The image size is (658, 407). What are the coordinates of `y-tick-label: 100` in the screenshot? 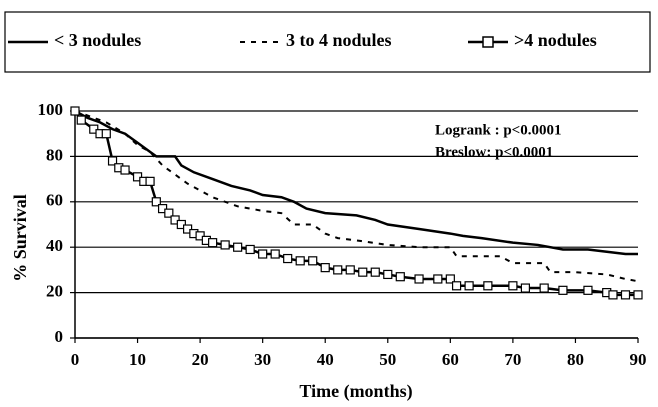 It's located at (51, 109).